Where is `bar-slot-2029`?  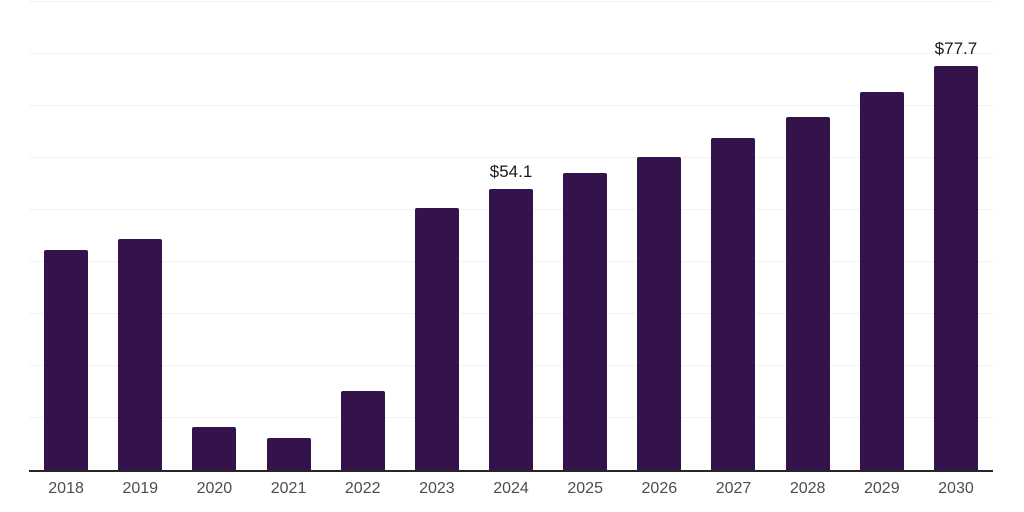 bar-slot-2029 is located at coordinates (882, 236).